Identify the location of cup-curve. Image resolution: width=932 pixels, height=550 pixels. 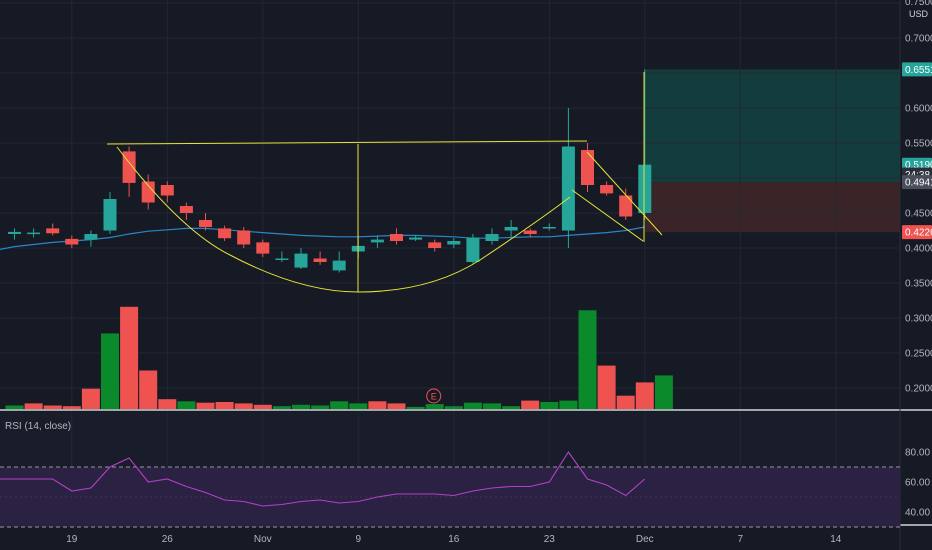
(343, 219).